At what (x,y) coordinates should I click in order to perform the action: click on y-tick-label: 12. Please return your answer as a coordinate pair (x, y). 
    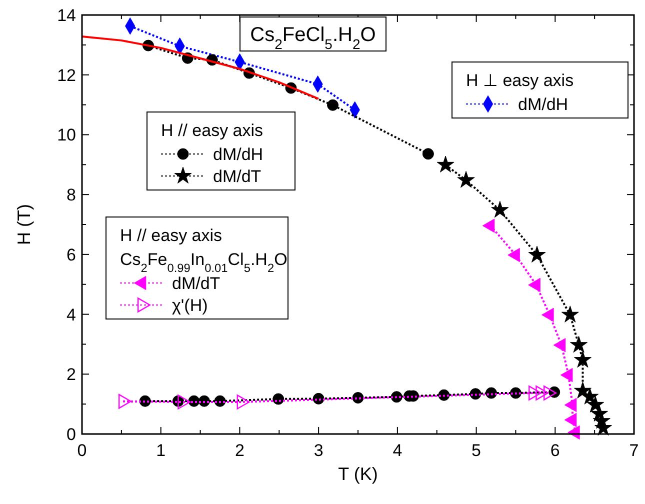
    Looking at the image, I should click on (66, 75).